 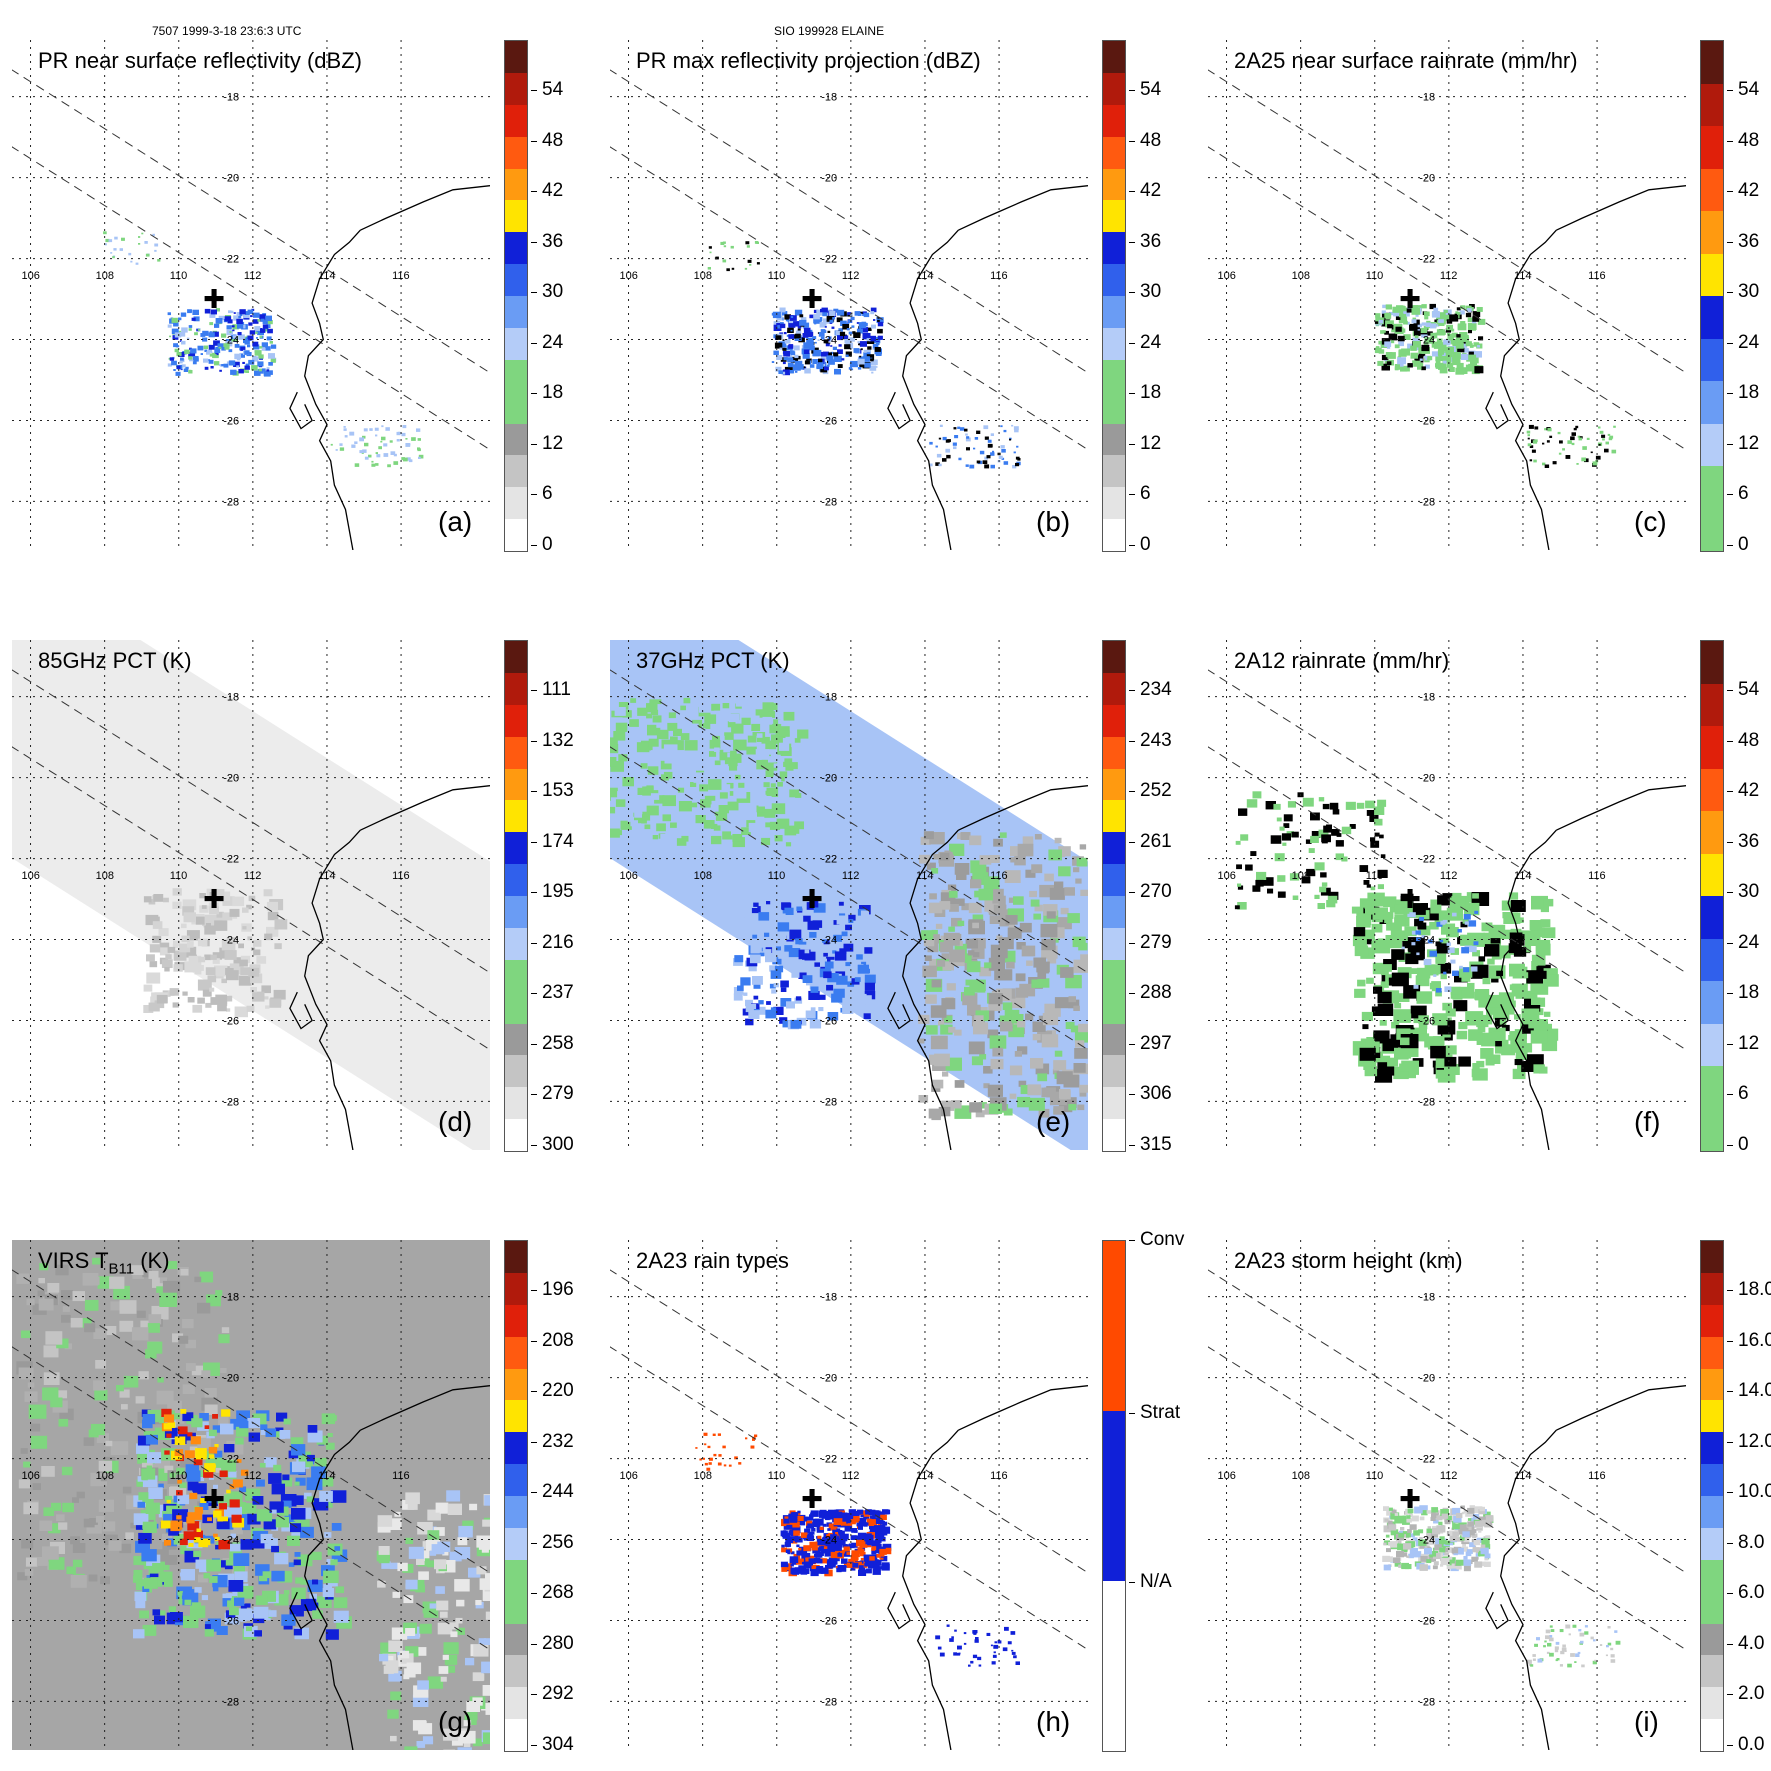 What do you see at coordinates (31, 876) in the screenshot?
I see `longitude-label: 106` at bounding box center [31, 876].